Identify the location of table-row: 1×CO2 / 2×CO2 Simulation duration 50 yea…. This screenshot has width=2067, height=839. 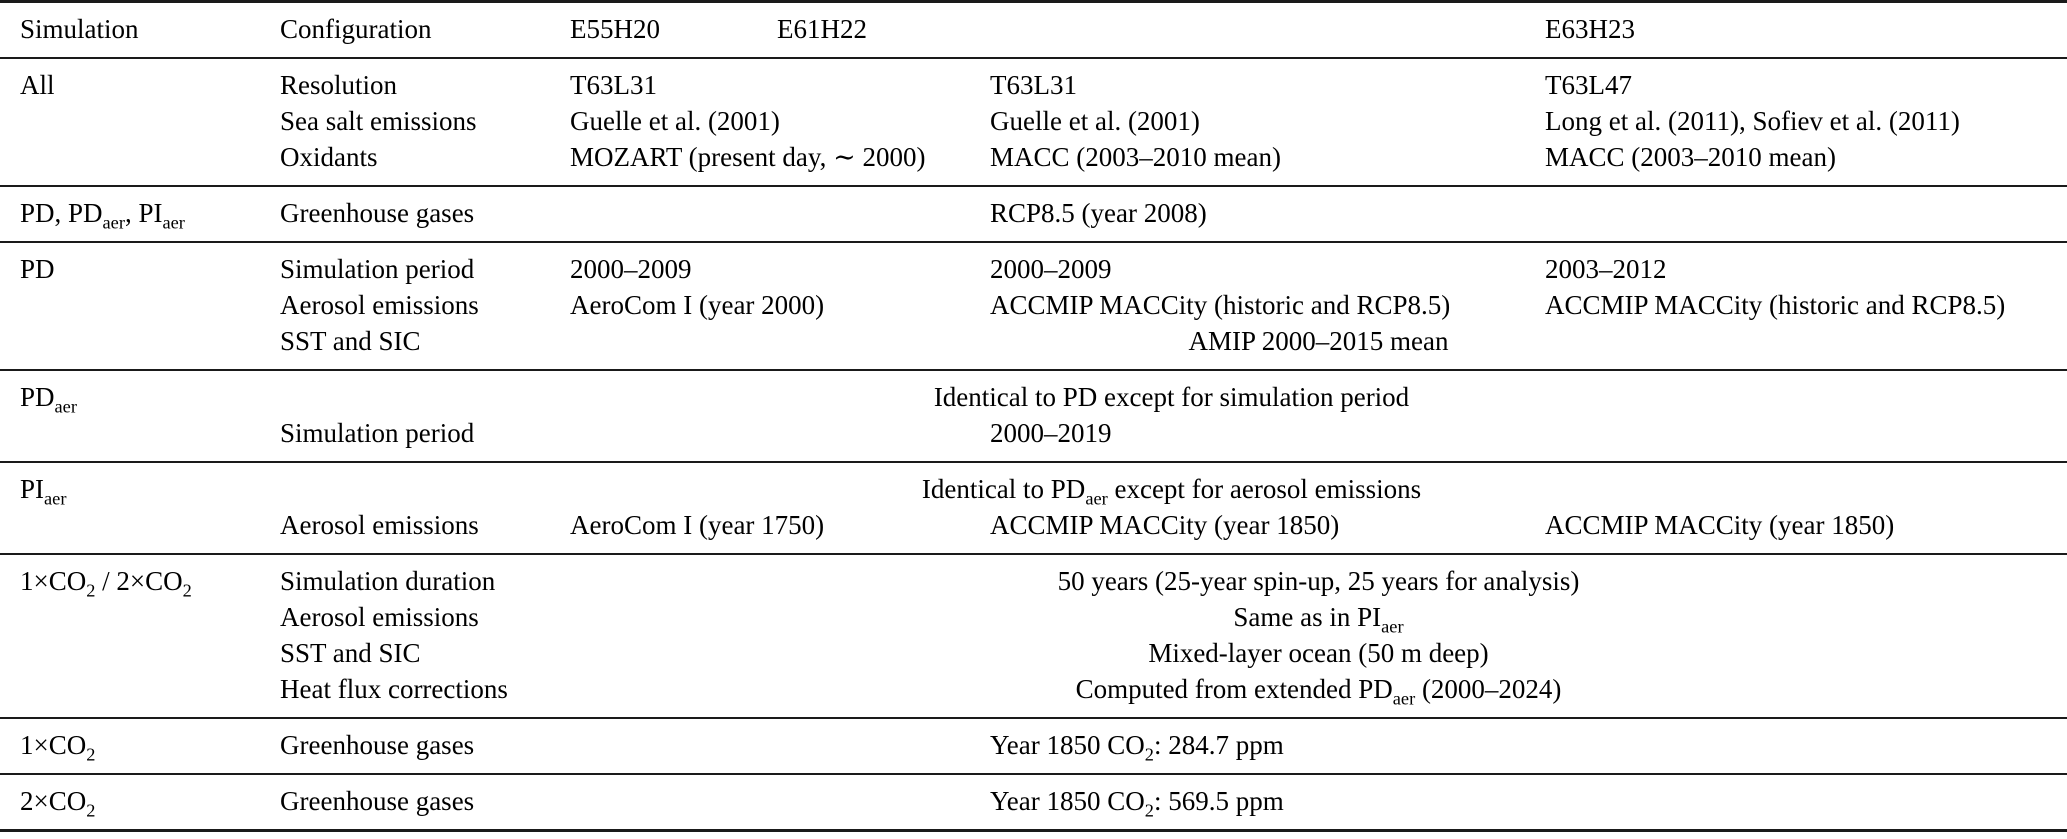
(1033, 577).